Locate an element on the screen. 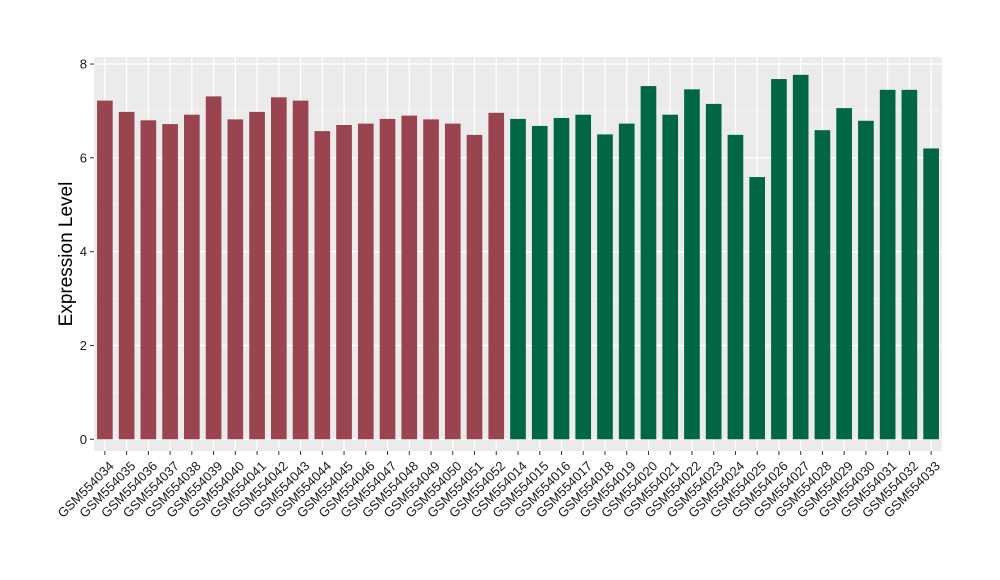  bar-GSM554019 is located at coordinates (626, 281).